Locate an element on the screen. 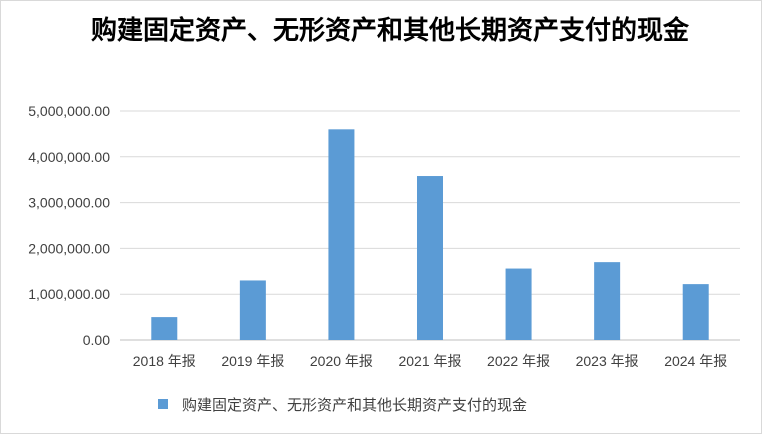  chart-title: 购建固定资产、无形资产和其他长期资产支付的现金 is located at coordinates (389, 31).